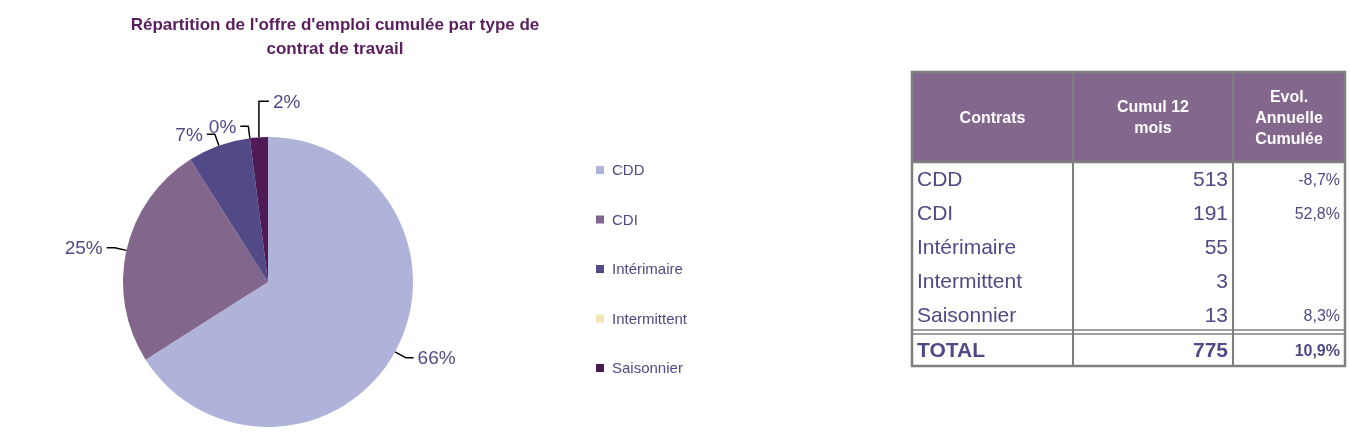 The height and width of the screenshot is (432, 1350). What do you see at coordinates (1216, 315) in the screenshot?
I see `data-label: 13` at bounding box center [1216, 315].